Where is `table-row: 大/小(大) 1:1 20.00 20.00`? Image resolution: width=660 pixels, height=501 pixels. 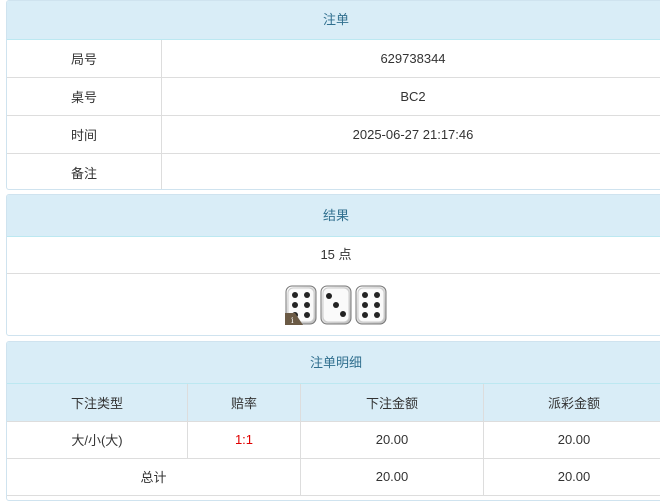
table-row: 大/小(大) 1:1 20.00 20.00 is located at coordinates (333, 439).